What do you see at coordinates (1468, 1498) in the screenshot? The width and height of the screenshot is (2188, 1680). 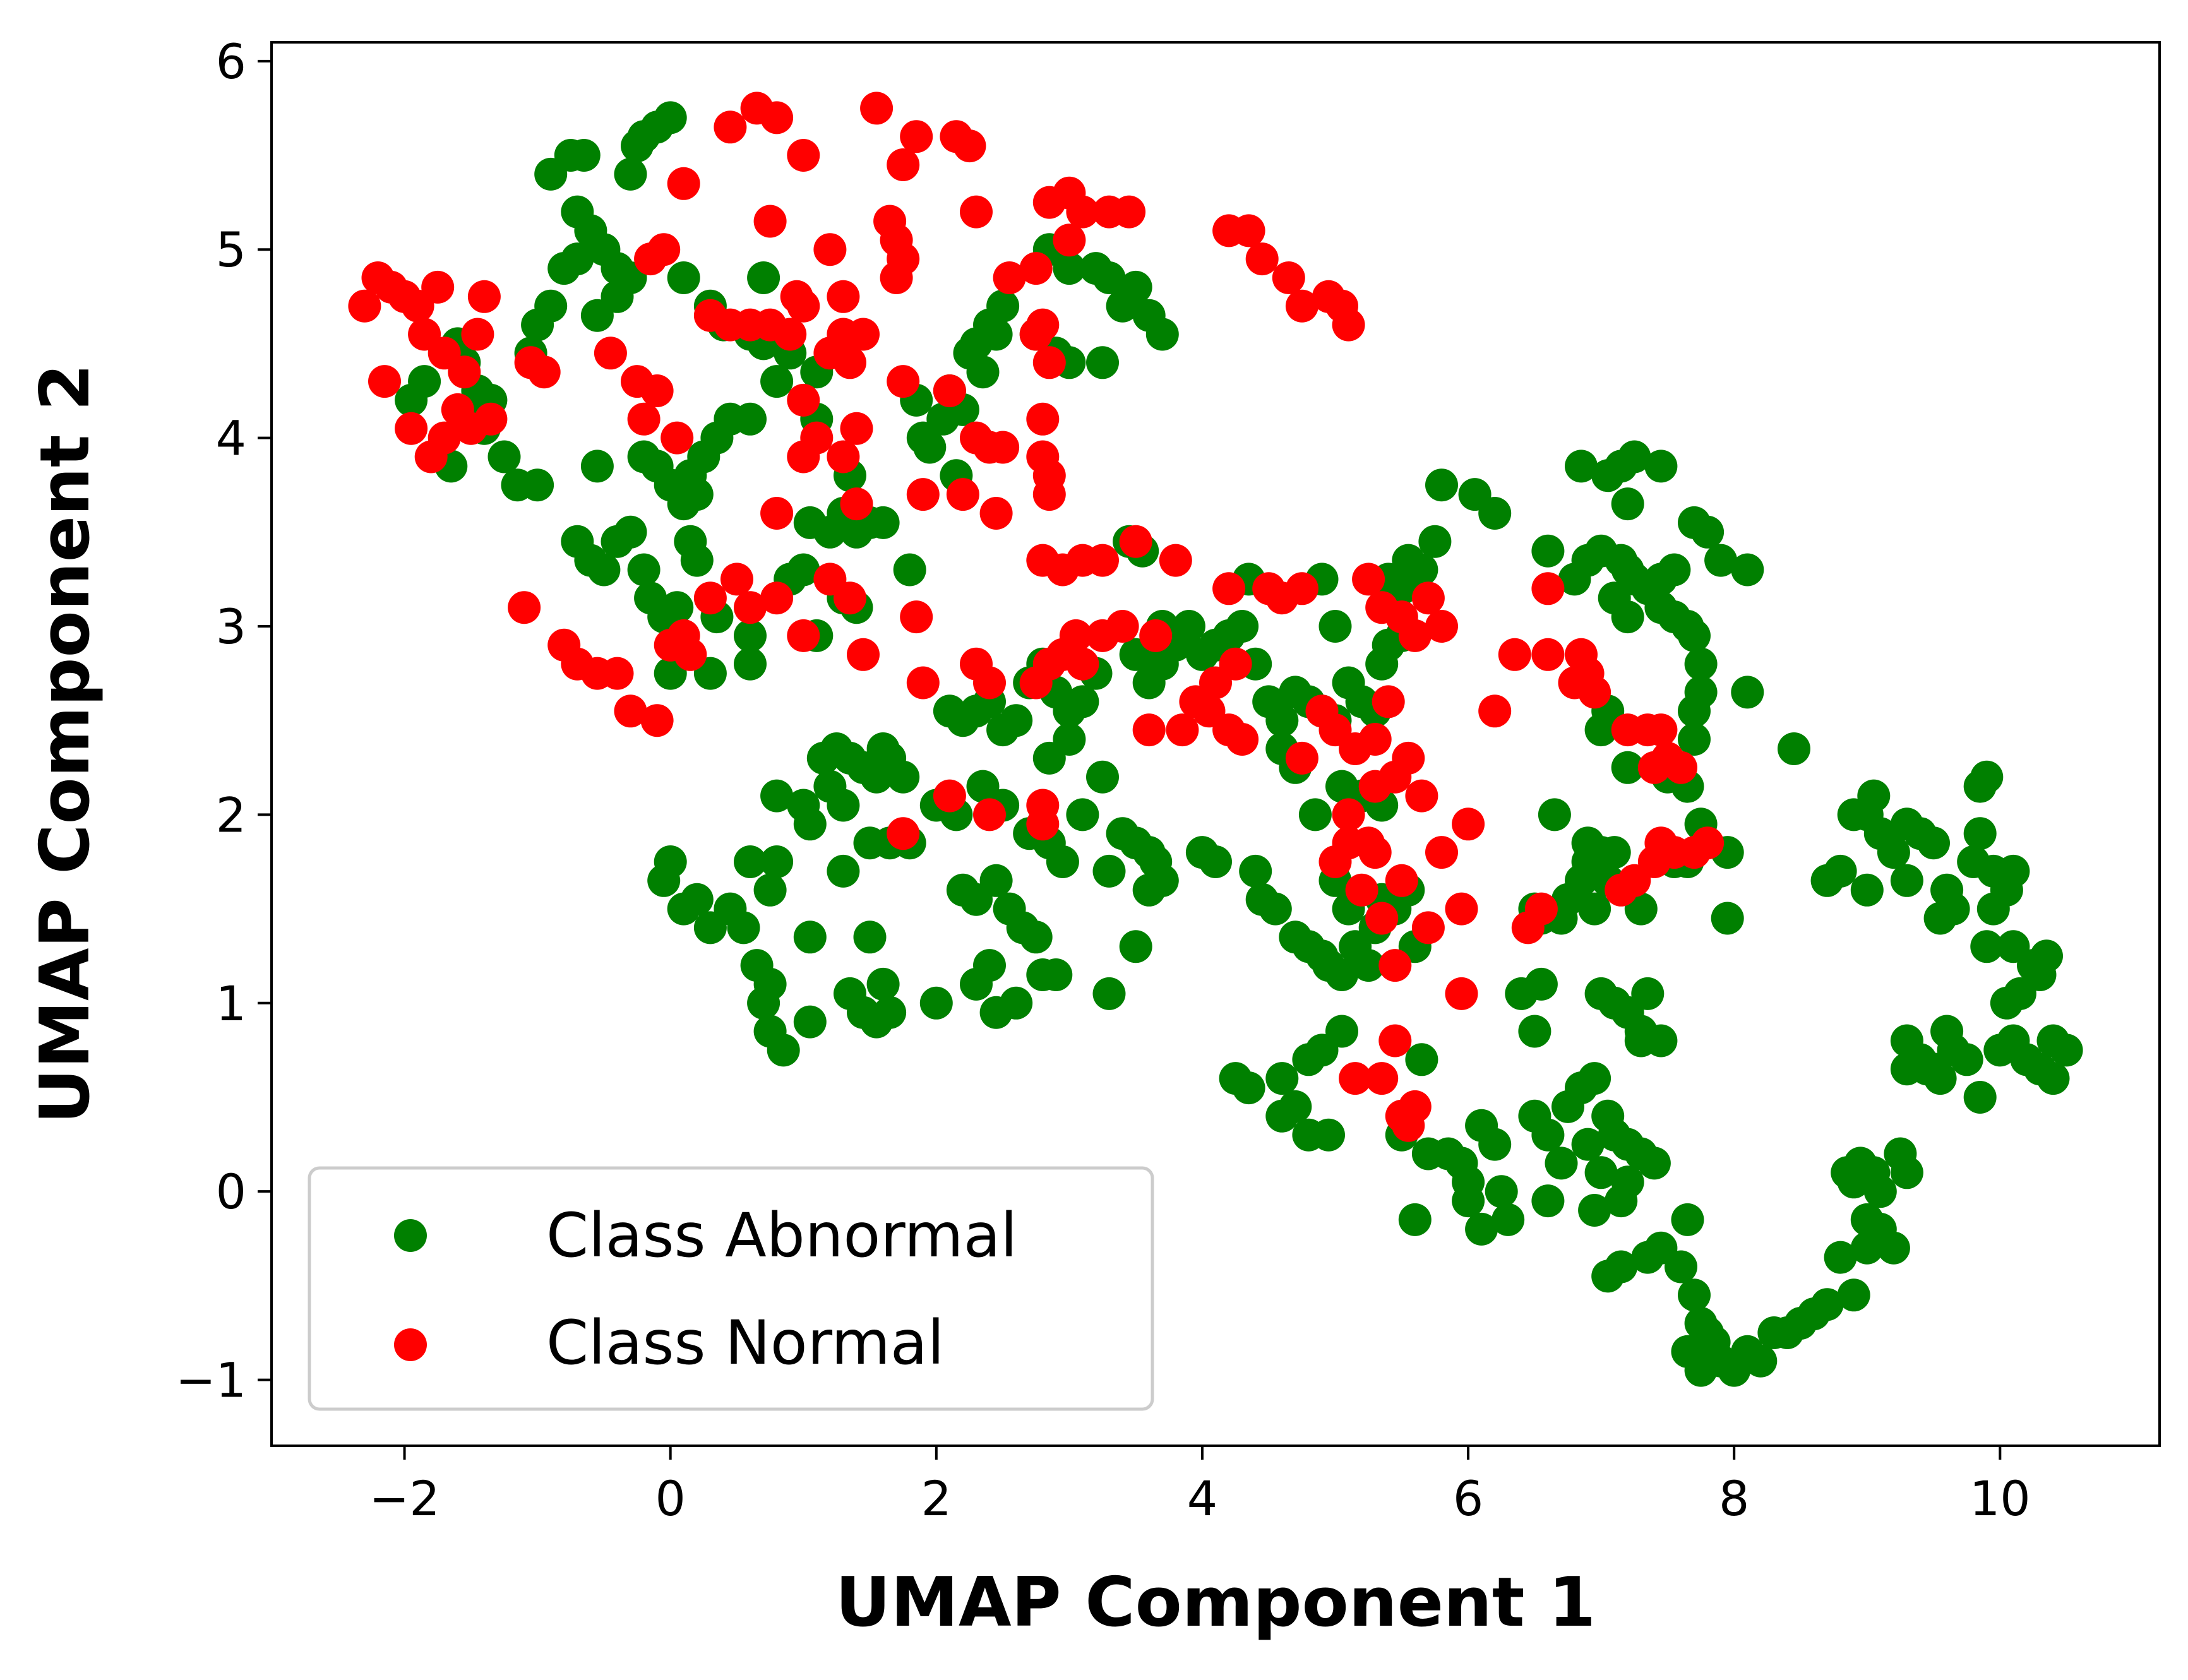 I see `x-tick-label: 6` at bounding box center [1468, 1498].